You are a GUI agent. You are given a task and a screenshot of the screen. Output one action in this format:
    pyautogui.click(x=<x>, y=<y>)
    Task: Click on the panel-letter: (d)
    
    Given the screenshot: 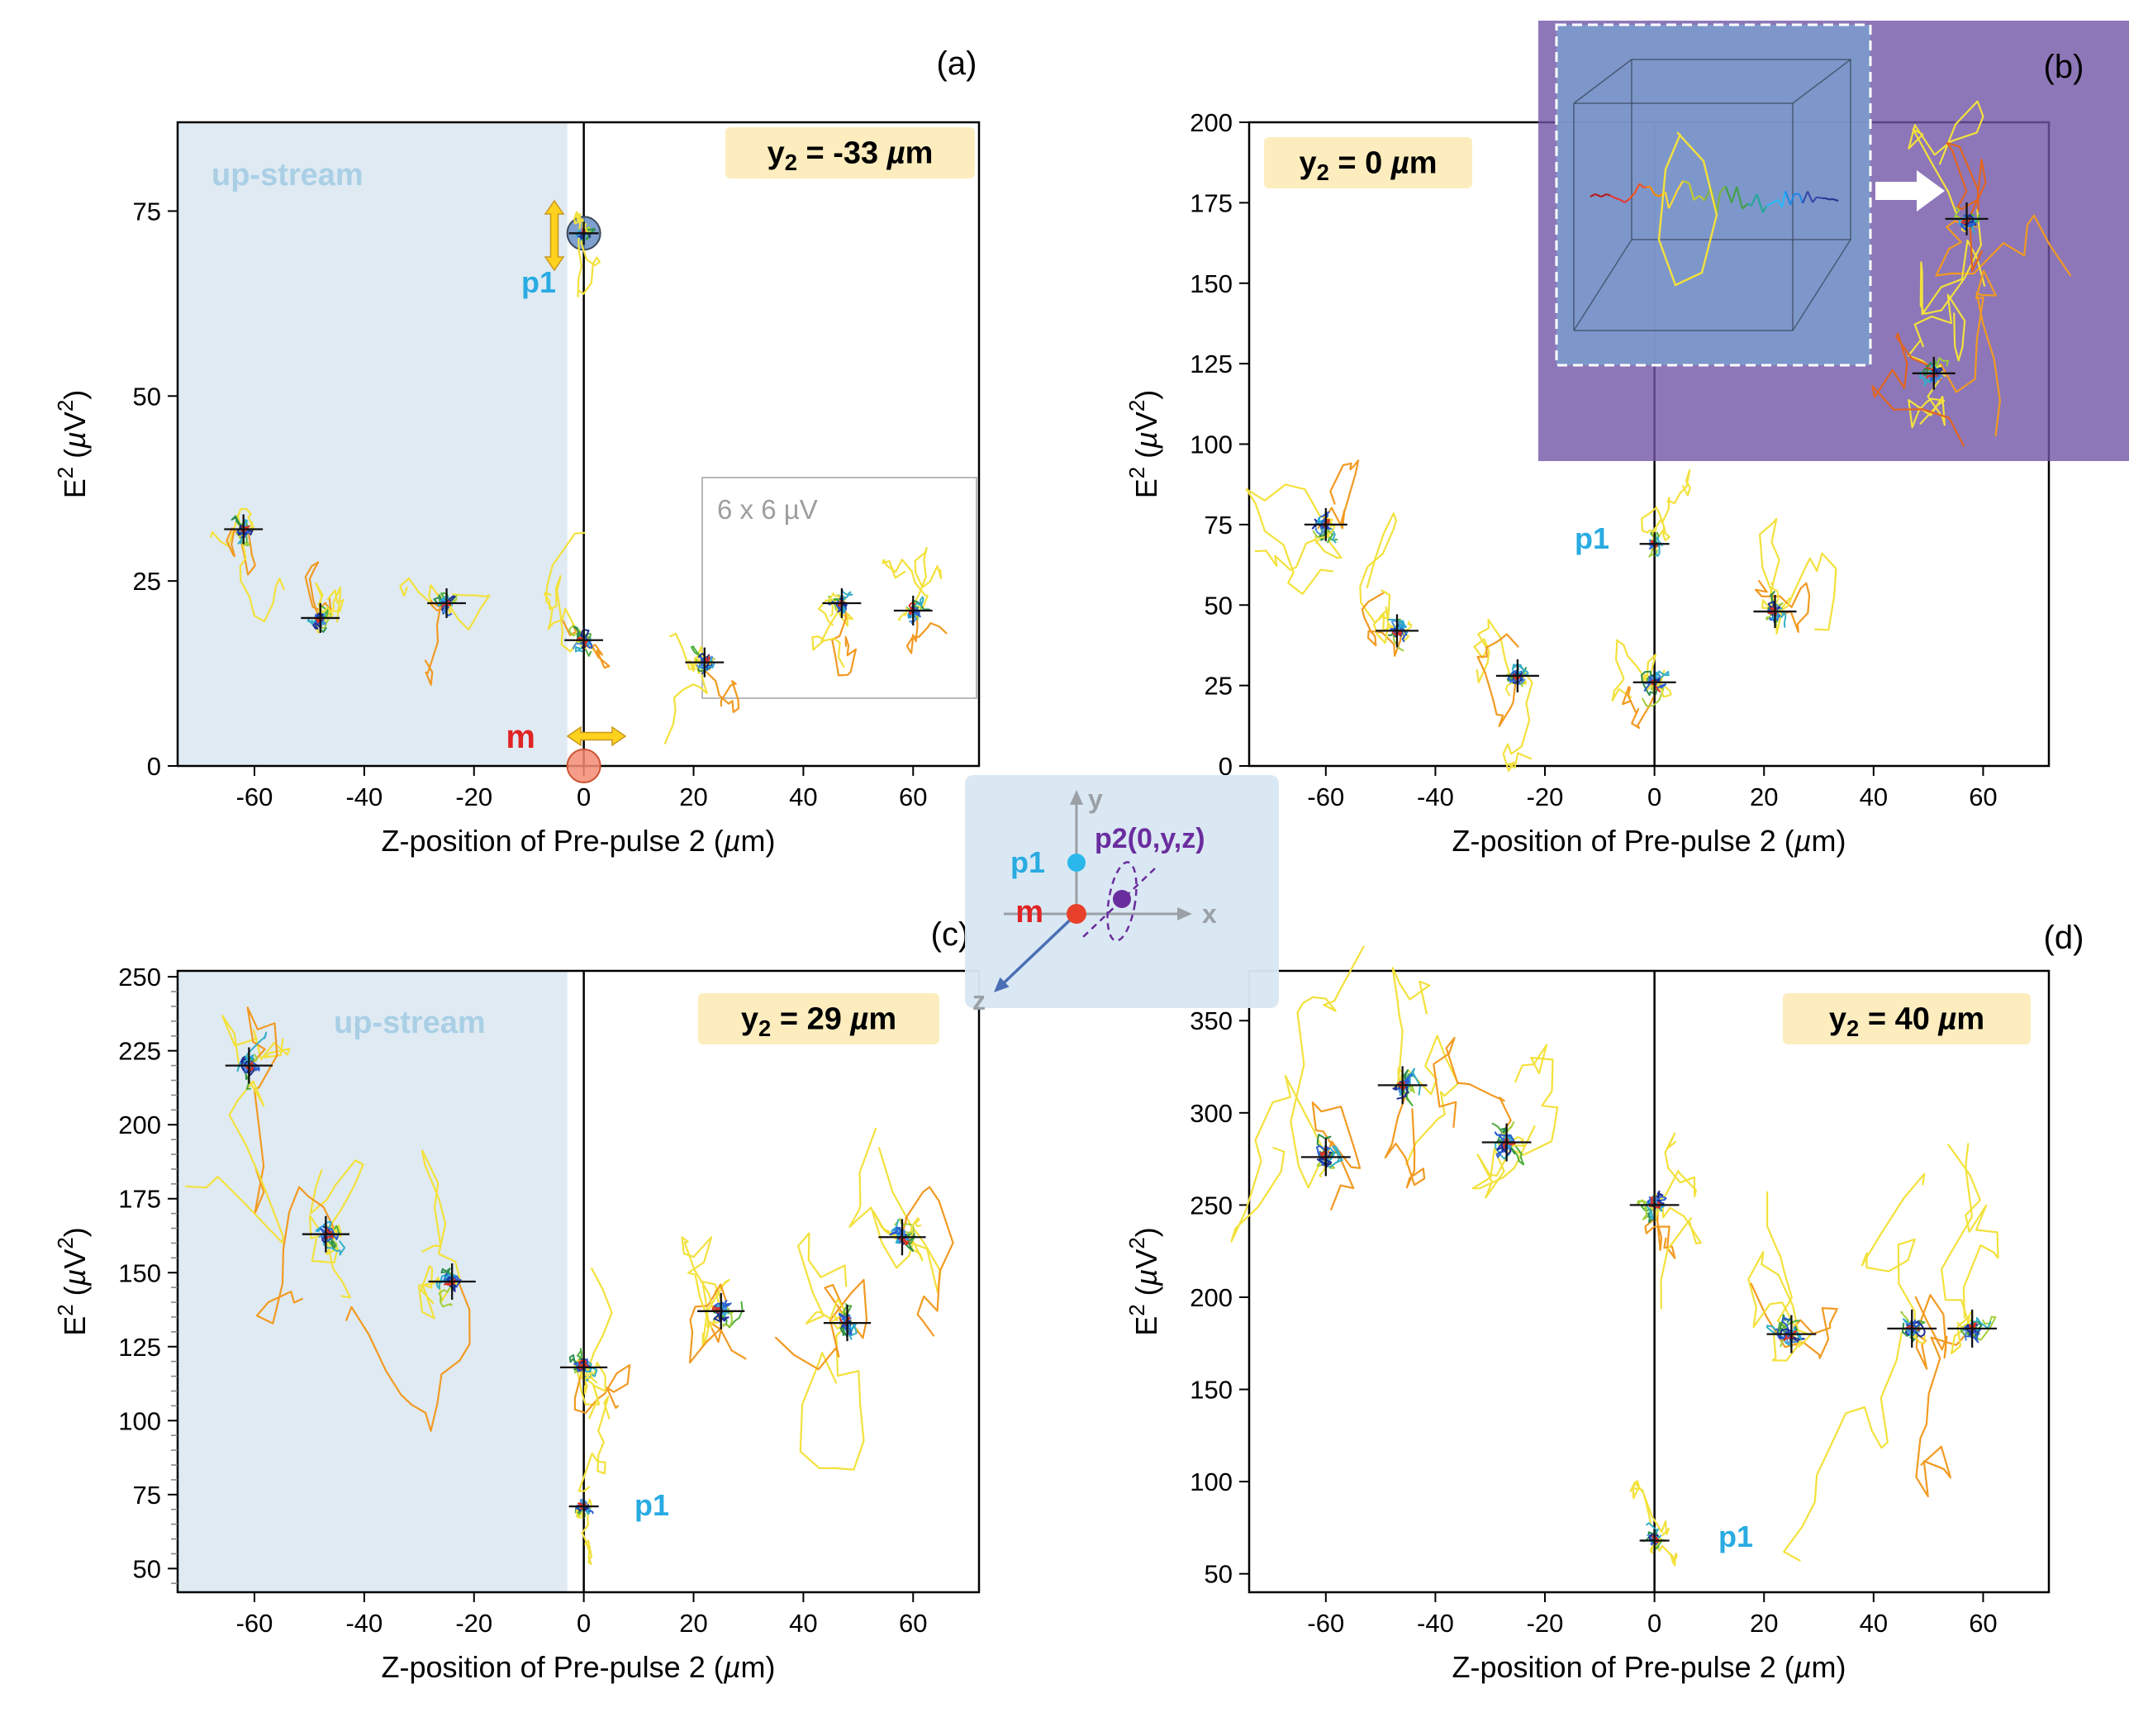 What is the action you would take?
    pyautogui.click(x=2064, y=938)
    